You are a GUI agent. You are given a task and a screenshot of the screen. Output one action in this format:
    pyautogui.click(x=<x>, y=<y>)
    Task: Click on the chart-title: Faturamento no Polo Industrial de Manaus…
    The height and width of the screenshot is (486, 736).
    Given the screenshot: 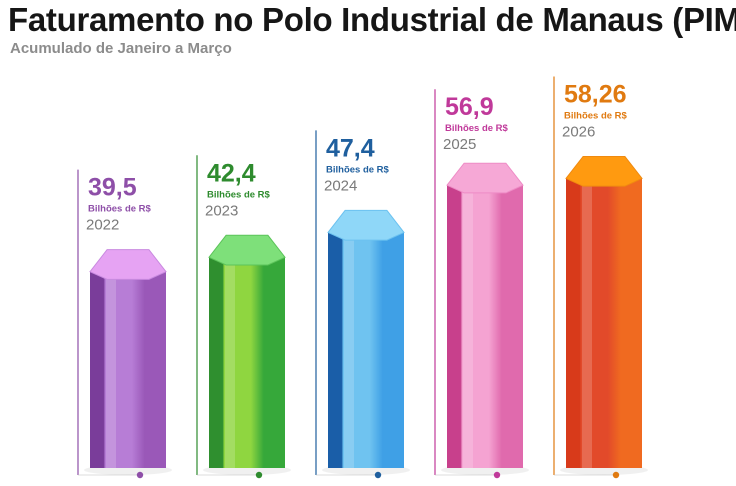 What is the action you would take?
    pyautogui.click(x=372, y=19)
    